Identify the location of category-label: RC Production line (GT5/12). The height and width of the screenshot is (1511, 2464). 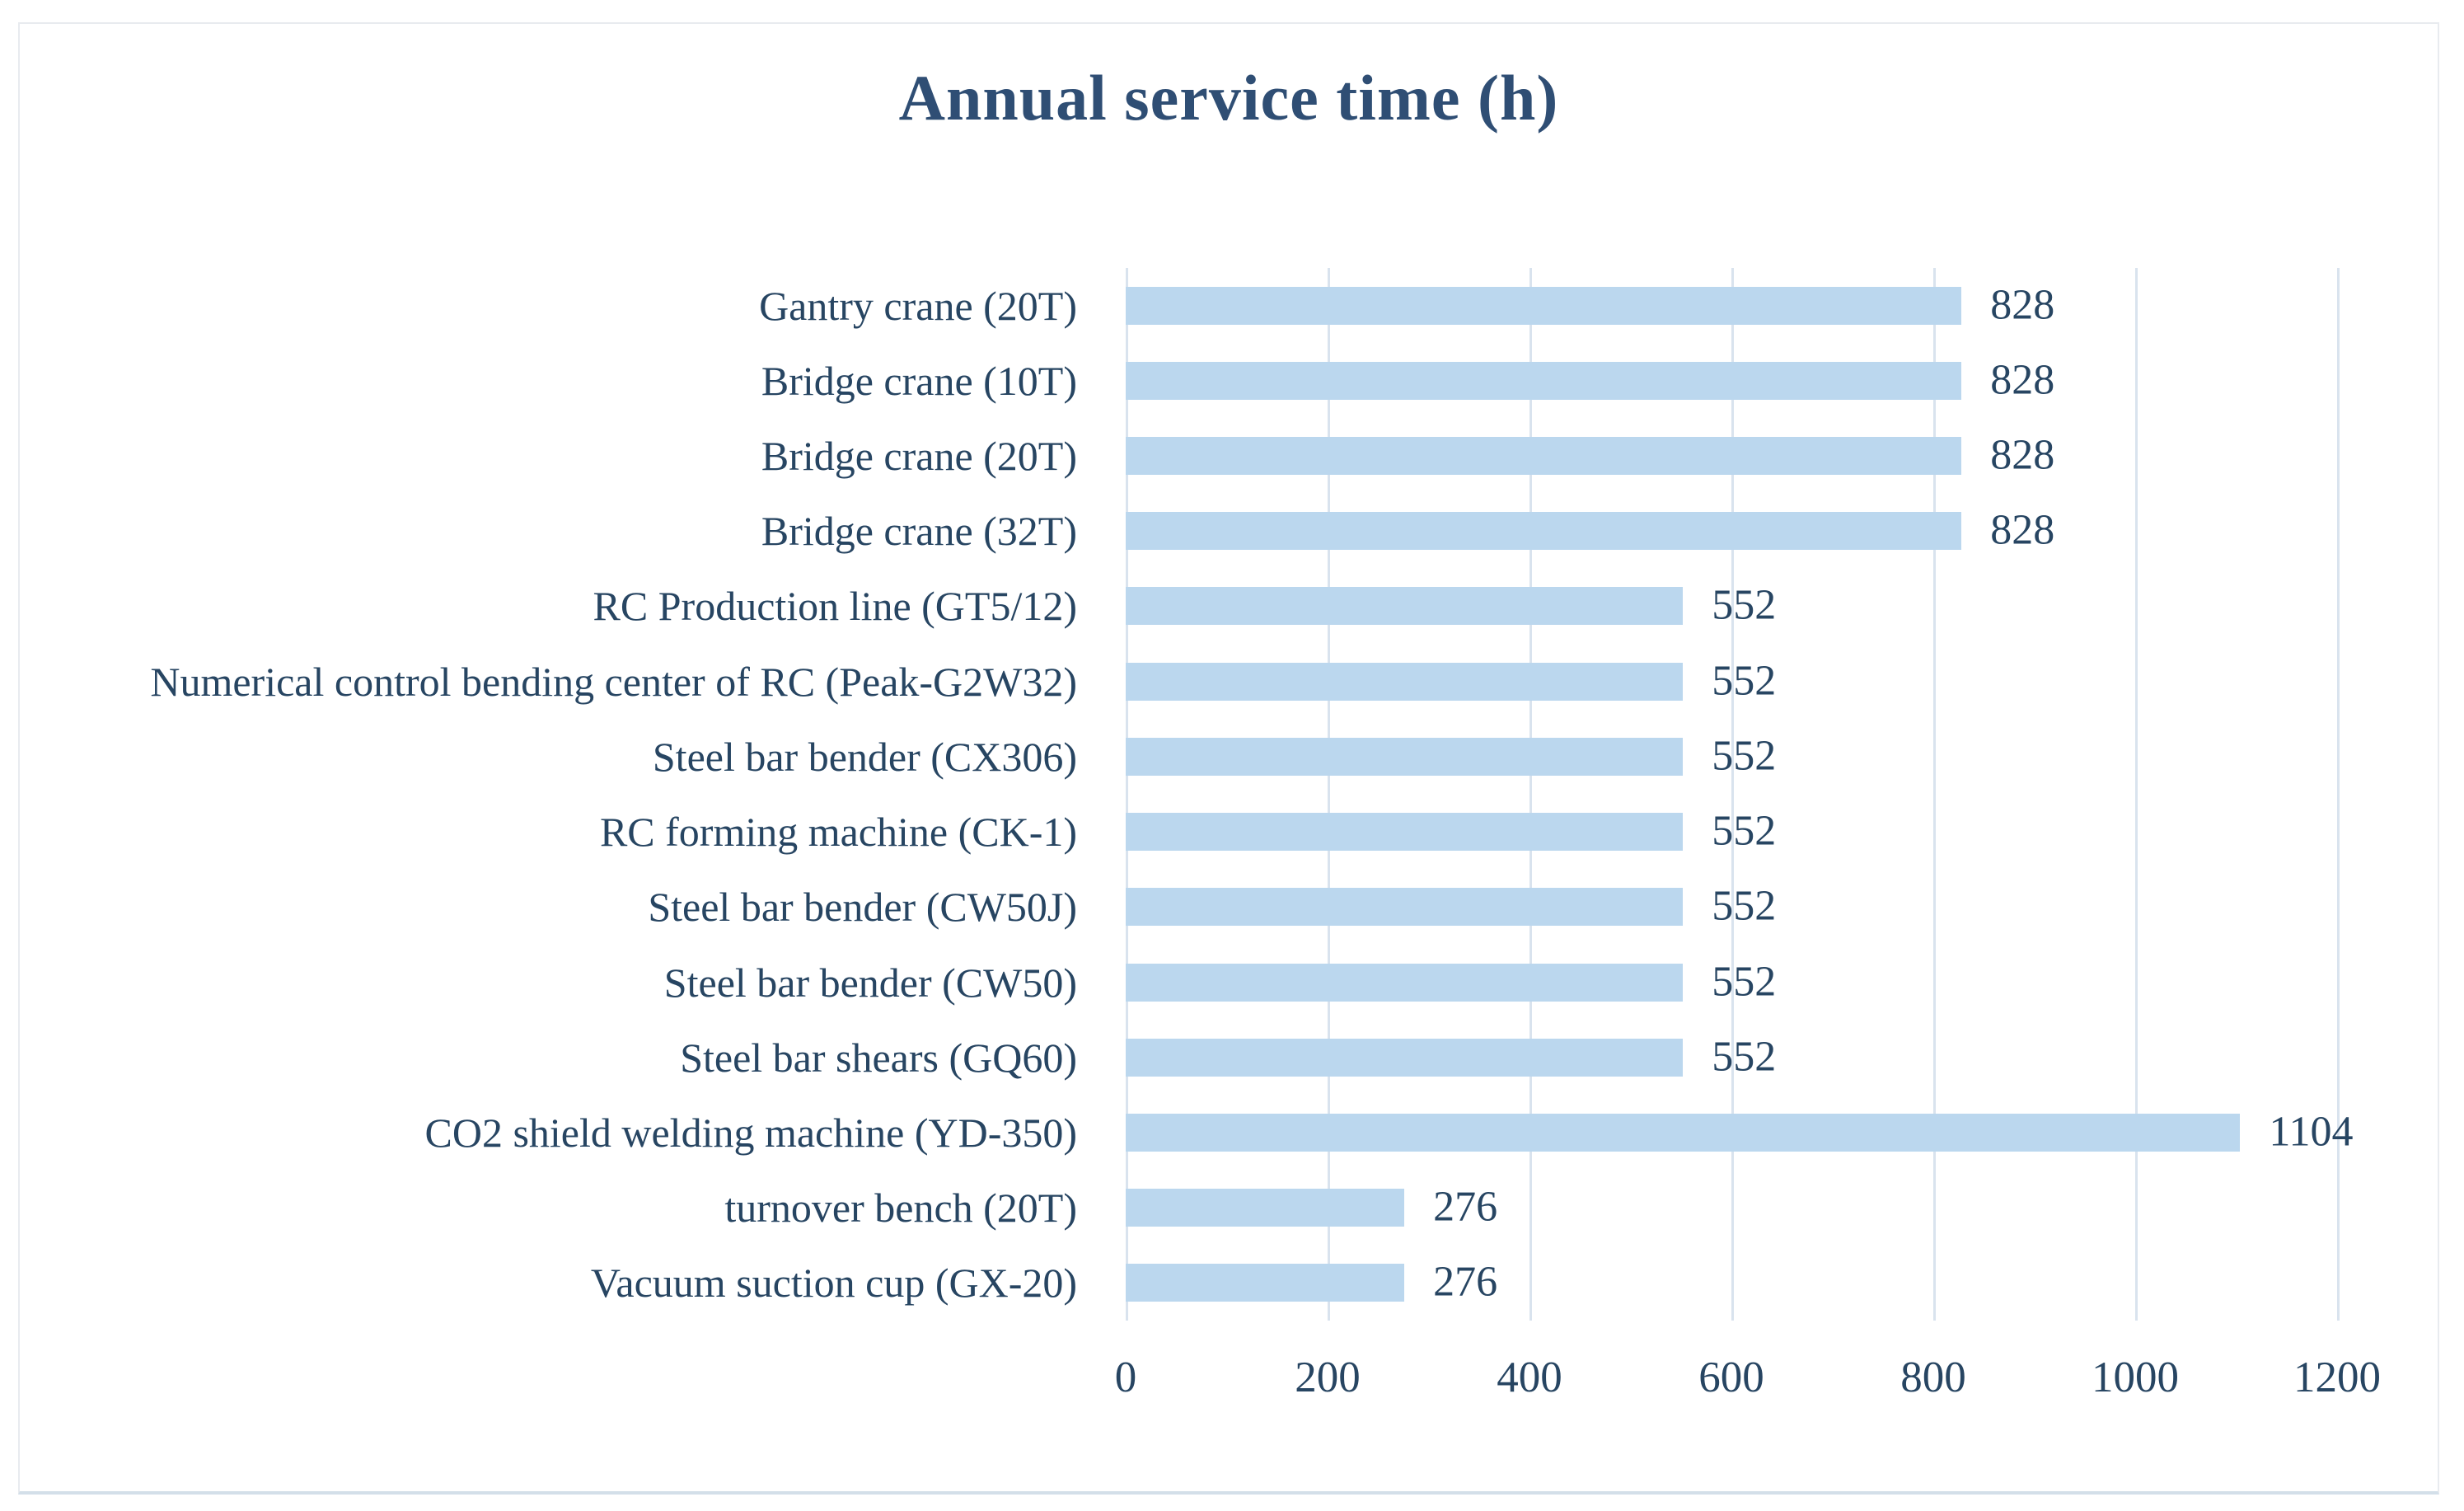
(835, 606).